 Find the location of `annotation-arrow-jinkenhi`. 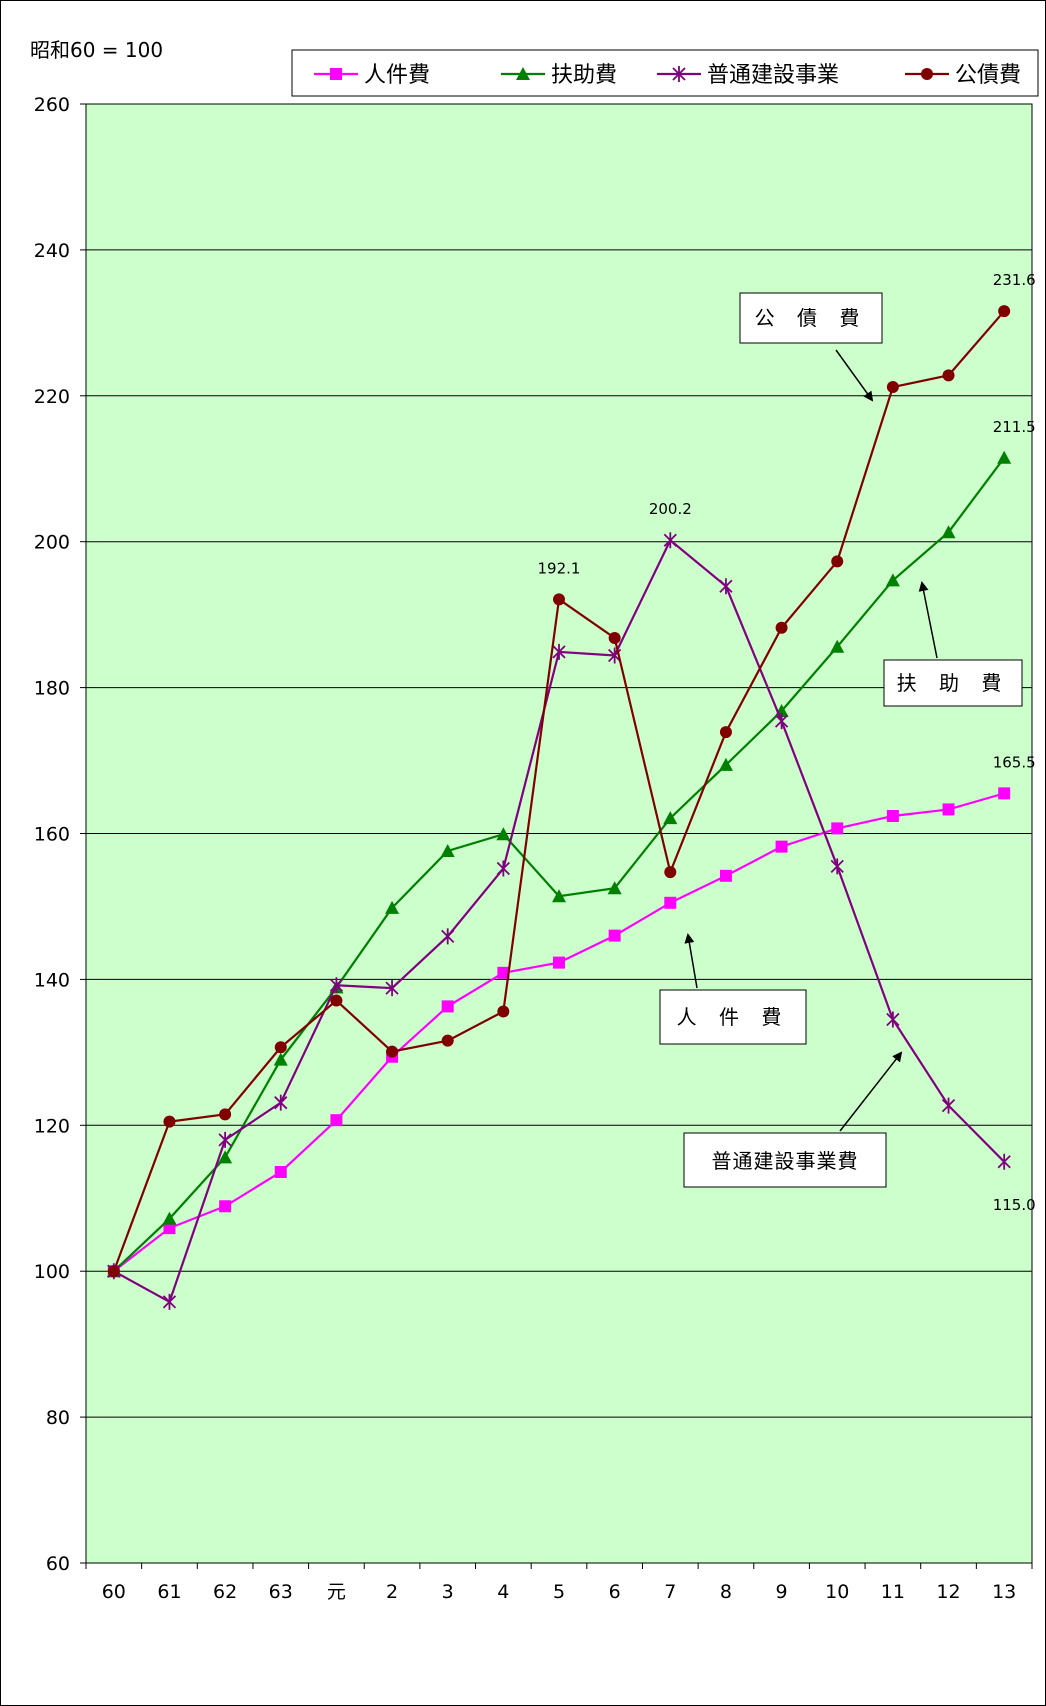

annotation-arrow-jinkenhi is located at coordinates (691, 961).